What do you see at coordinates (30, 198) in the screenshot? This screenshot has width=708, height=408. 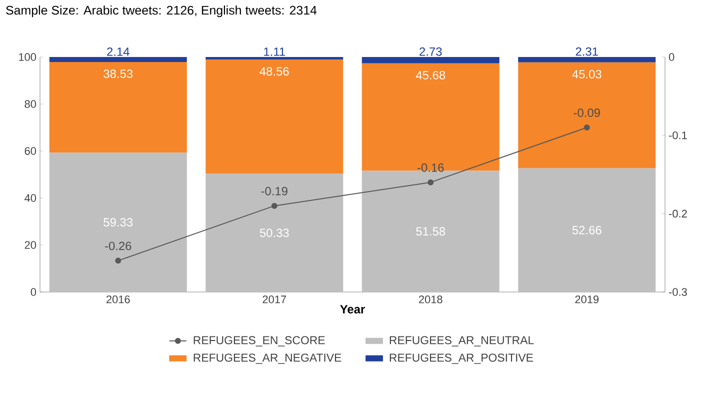 I see `y-tick-label: 40` at bounding box center [30, 198].